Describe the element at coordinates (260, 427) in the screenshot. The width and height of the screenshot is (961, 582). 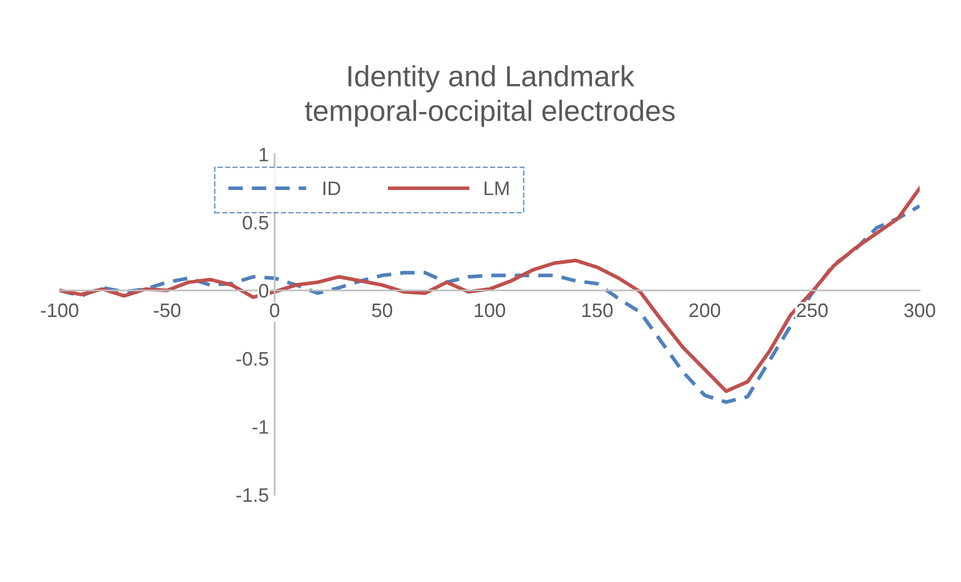
I see `y-tick-label: -1` at that location.